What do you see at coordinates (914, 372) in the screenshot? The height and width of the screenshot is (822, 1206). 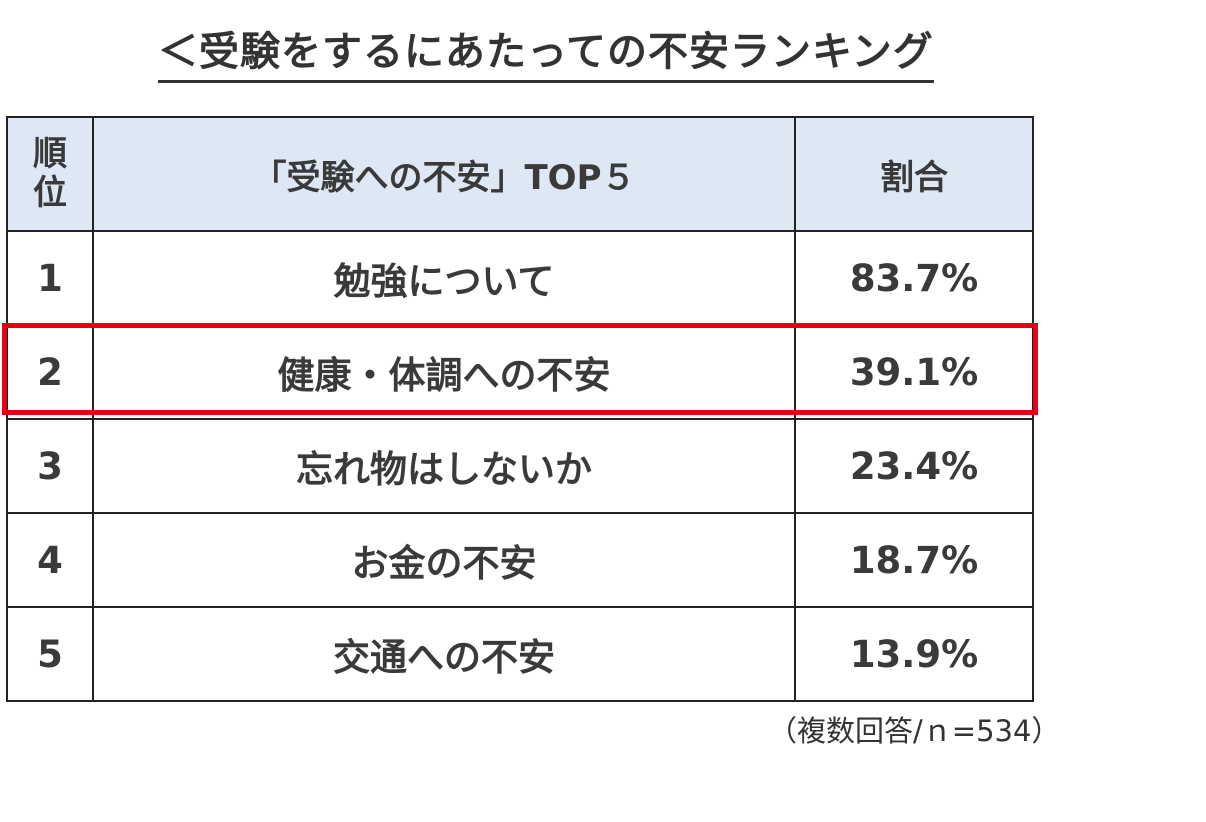 I see `ratio-cell: 39.1%` at bounding box center [914, 372].